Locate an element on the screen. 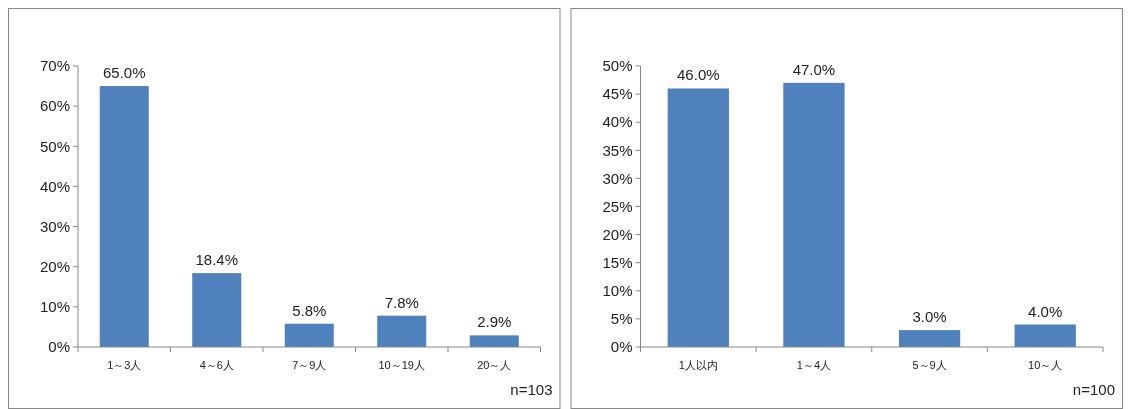 This screenshot has width=1131, height=409. x-tick-label: 1～4人 is located at coordinates (814, 365).